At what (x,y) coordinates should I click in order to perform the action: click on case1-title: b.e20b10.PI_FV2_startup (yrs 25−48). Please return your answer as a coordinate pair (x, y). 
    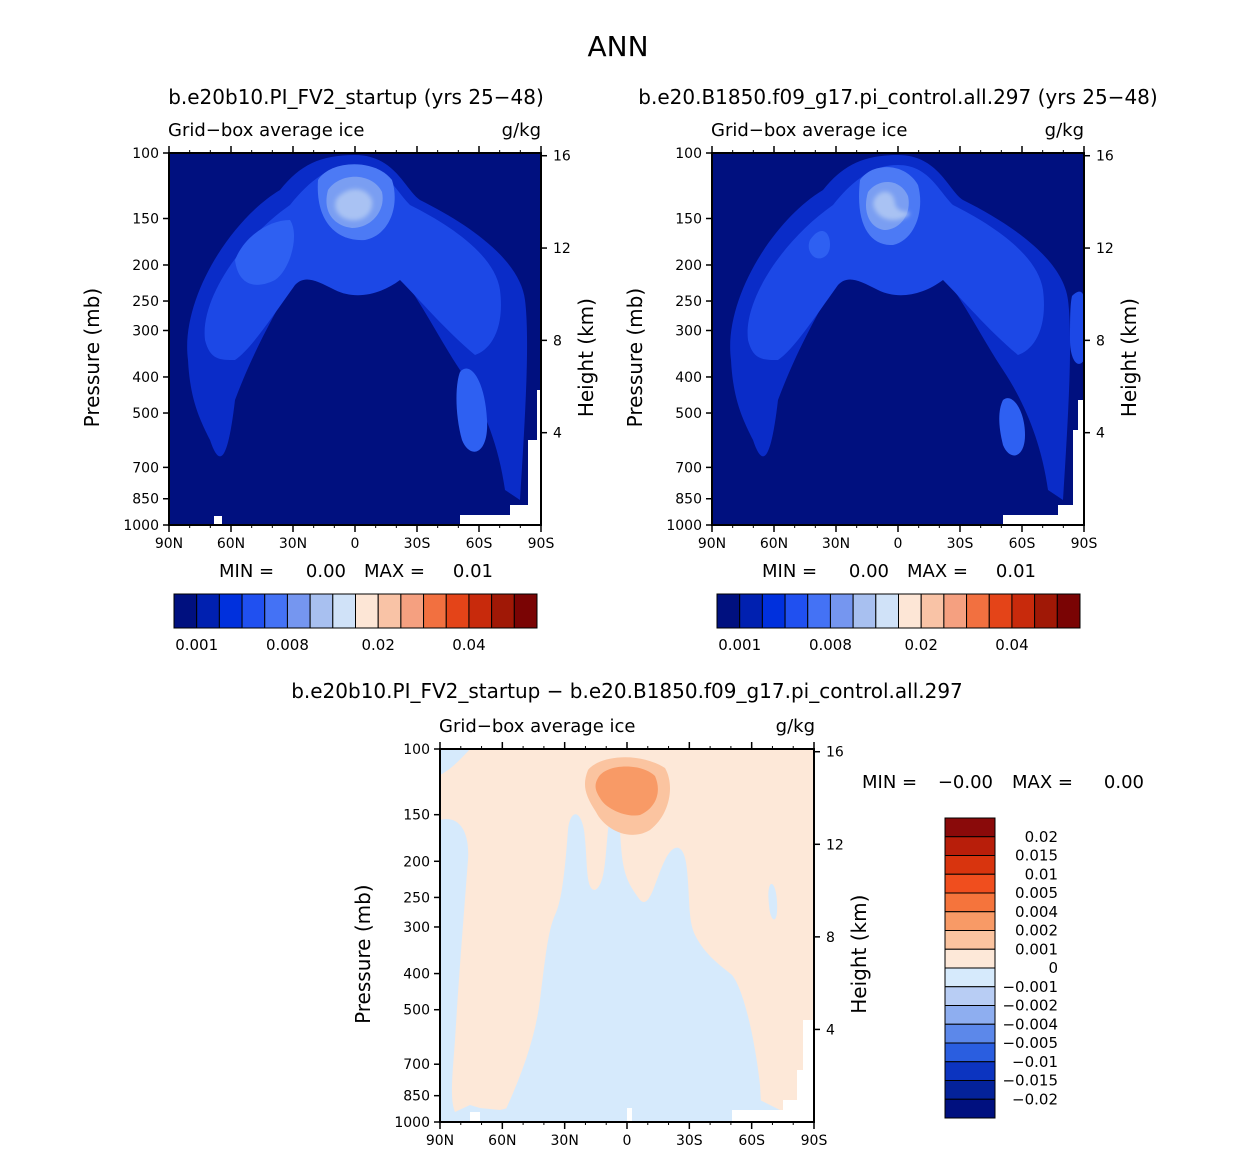
    Looking at the image, I should click on (356, 97).